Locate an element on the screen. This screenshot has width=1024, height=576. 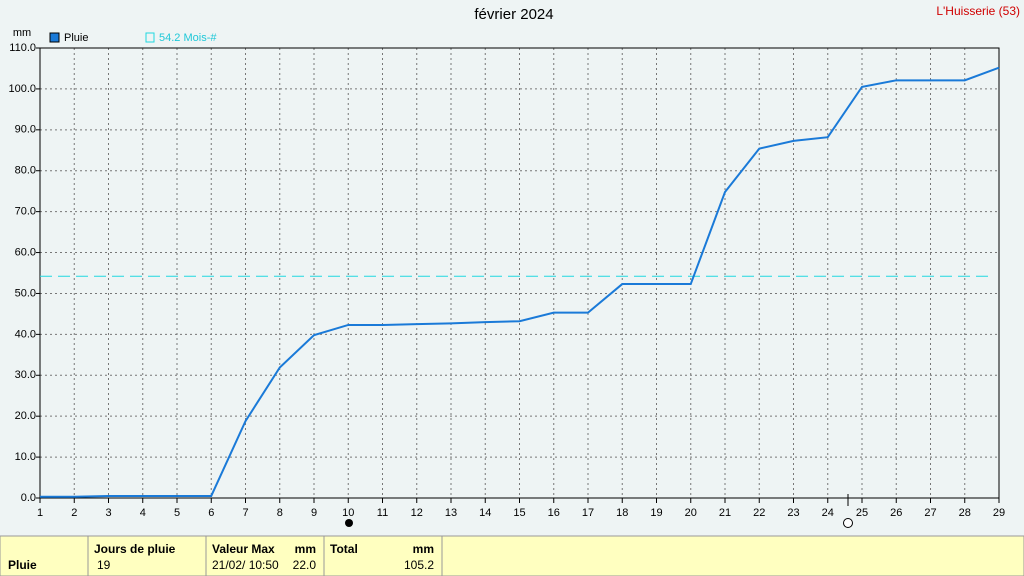
x-tick-label: 16 is located at coordinates (554, 513).